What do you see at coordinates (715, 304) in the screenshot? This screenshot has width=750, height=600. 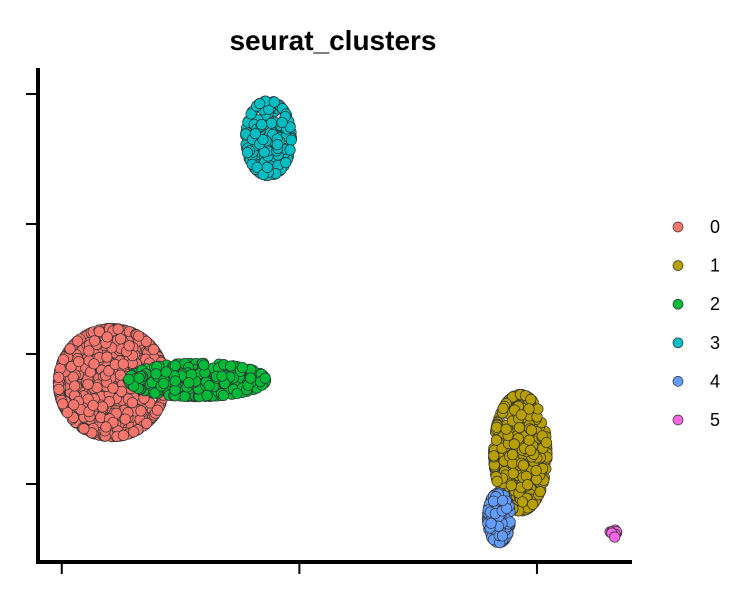 I see `legend-label-2: 2` at bounding box center [715, 304].